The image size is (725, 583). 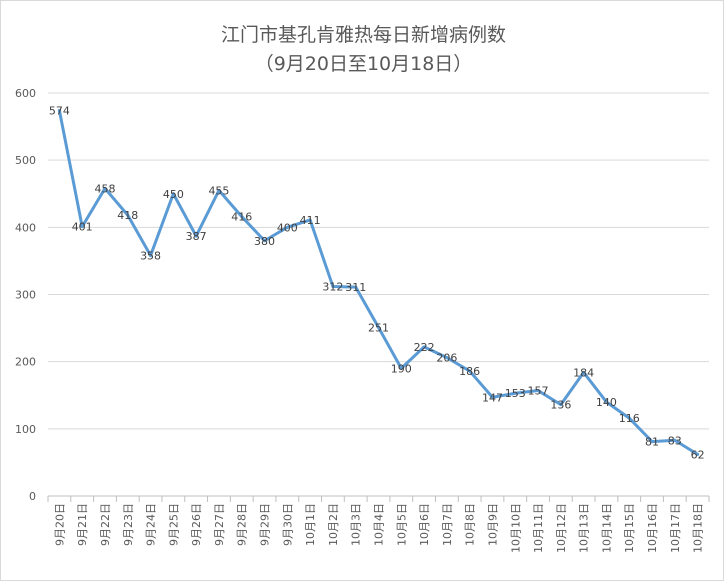 What do you see at coordinates (447, 524) in the screenshot?
I see `x-tick-label: 10月7日` at bounding box center [447, 524].